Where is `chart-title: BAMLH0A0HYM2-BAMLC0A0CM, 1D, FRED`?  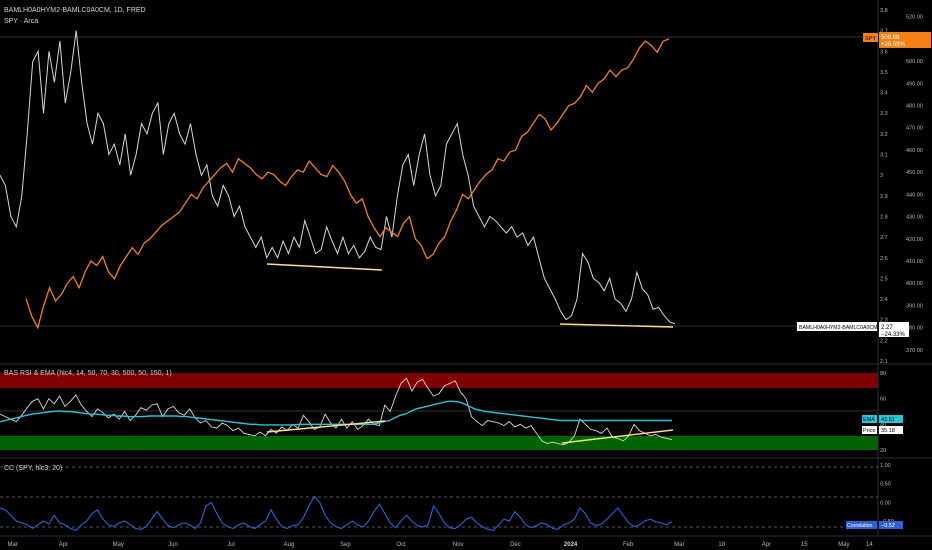
chart-title: BAMLH0A0HYM2-BAMLC0A0CM, 1D, FRED is located at coordinates (75, 10).